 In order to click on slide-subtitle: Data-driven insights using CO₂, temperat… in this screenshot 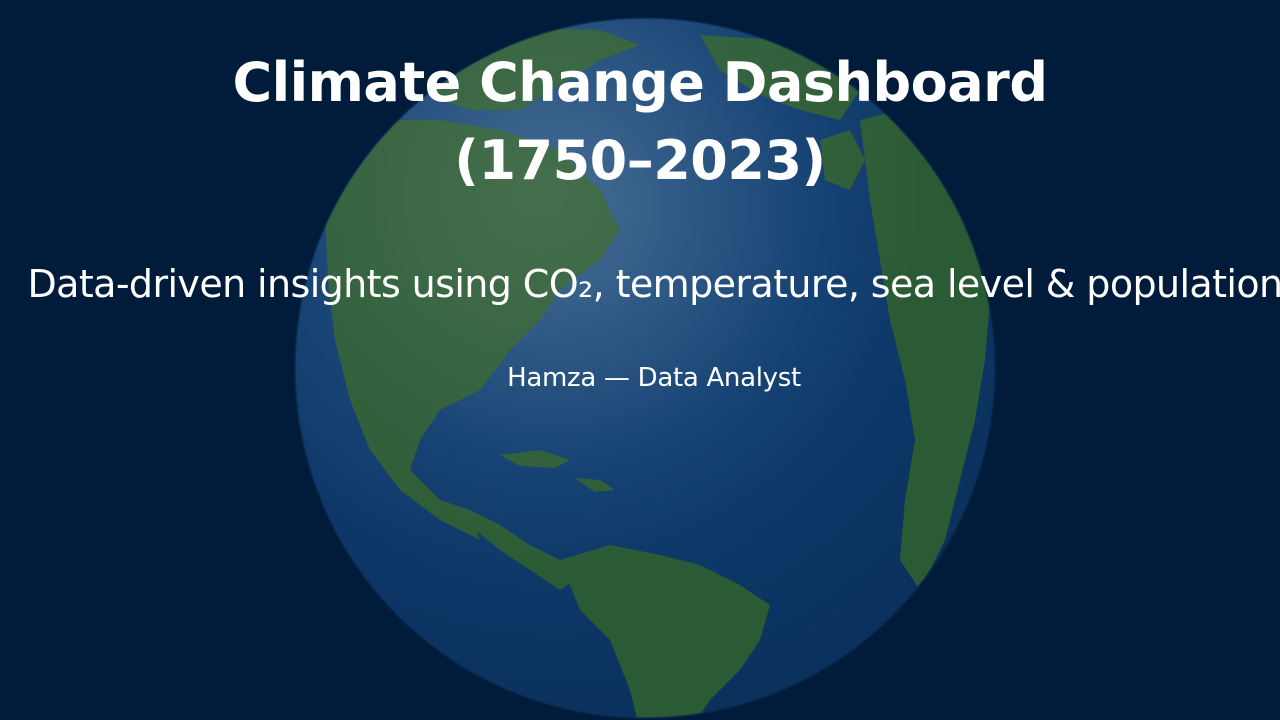, I will do `click(653, 284)`.